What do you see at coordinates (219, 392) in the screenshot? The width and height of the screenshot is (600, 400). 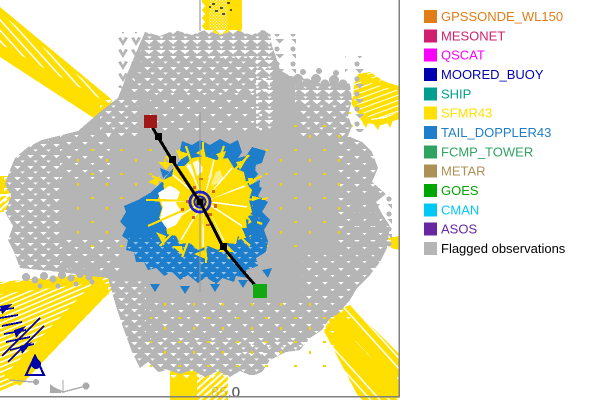 I see `svg-text: 85` at bounding box center [219, 392].